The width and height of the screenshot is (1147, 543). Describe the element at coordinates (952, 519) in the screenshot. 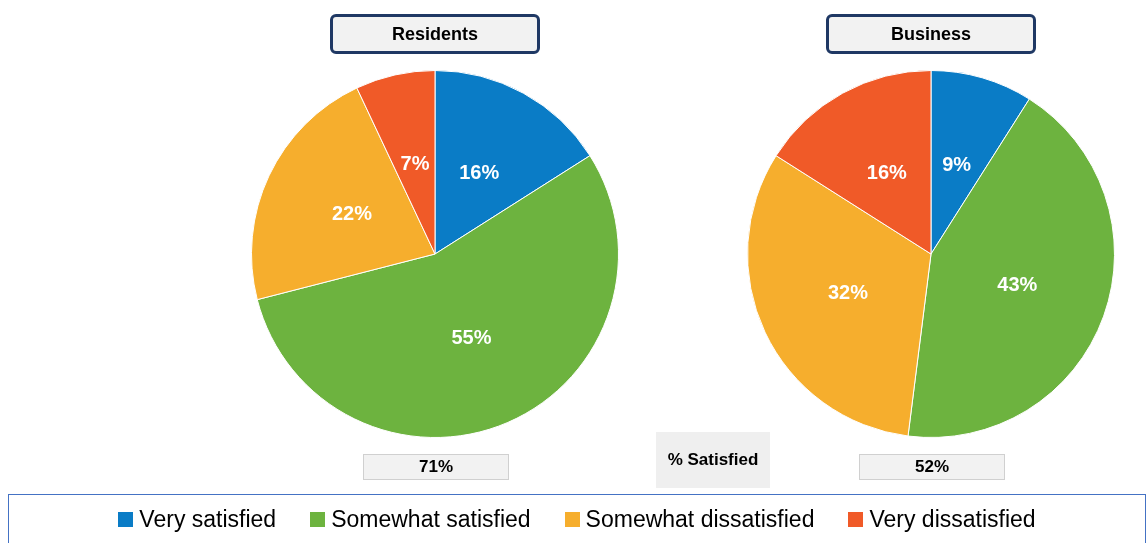

I see `legend-label: Very dissatisfied` at that location.